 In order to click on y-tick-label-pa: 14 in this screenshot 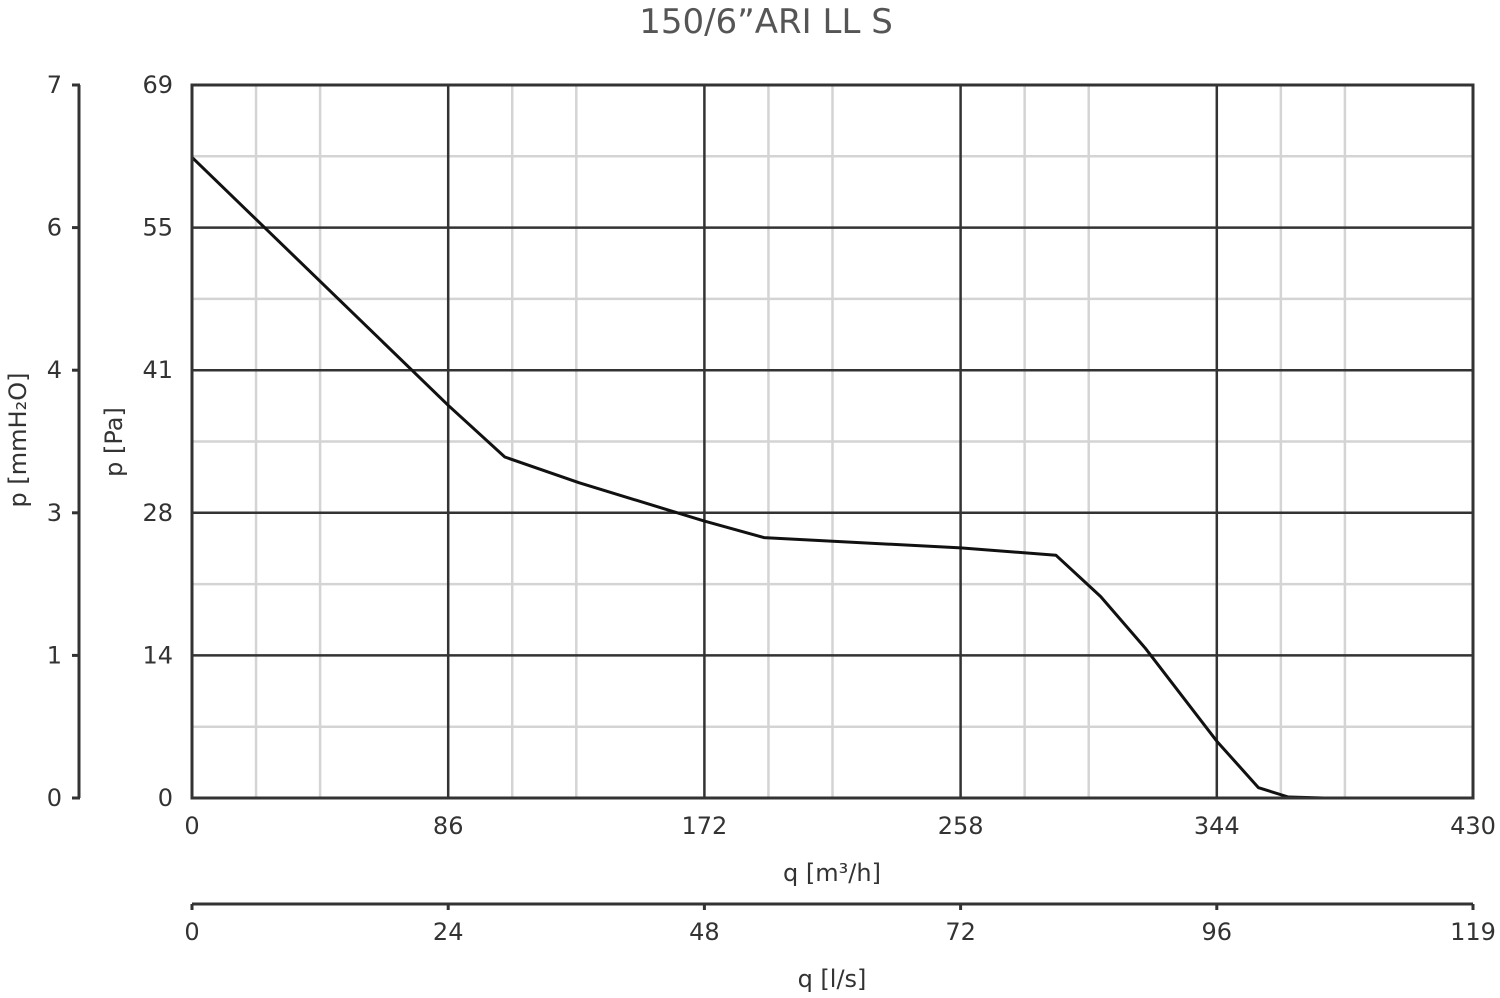, I will do `click(157, 655)`.